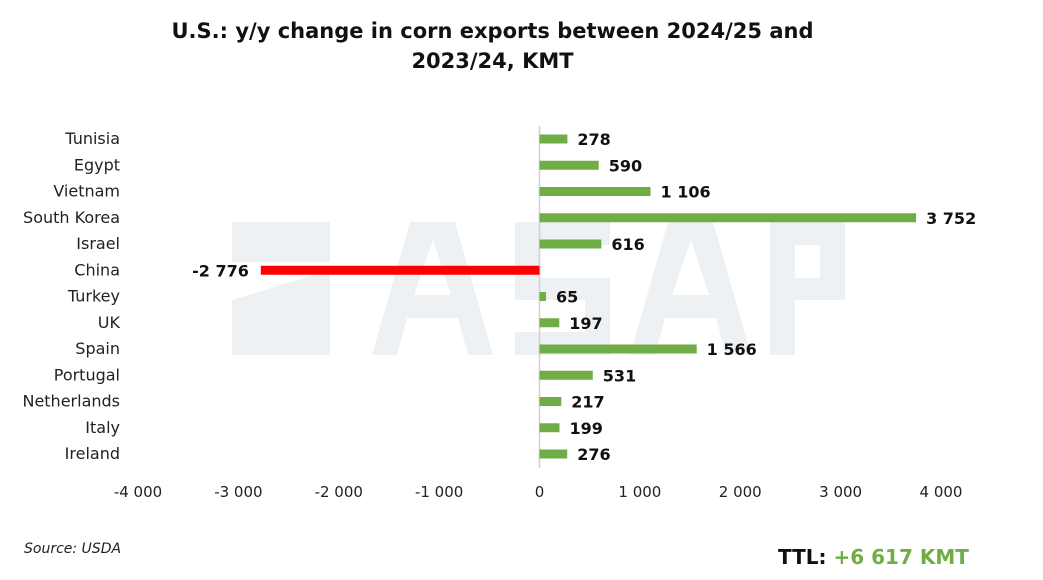 This screenshot has width=1043, height=580. What do you see at coordinates (102, 427) in the screenshot?
I see `category-label: Italy` at bounding box center [102, 427].